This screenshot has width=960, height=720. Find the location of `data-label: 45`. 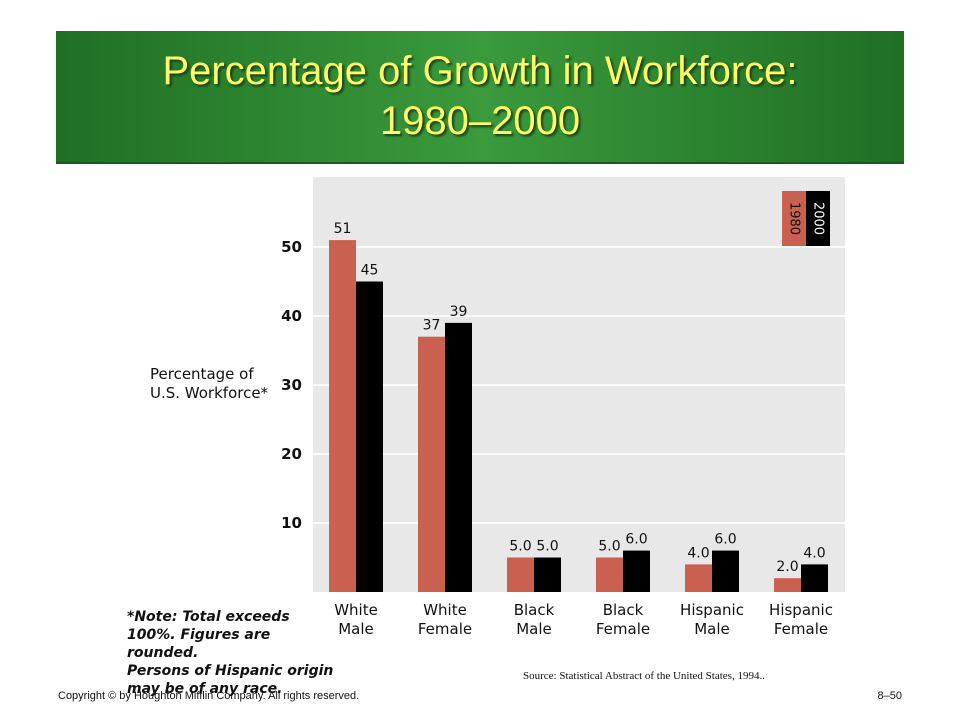

data-label: 45 is located at coordinates (370, 271).